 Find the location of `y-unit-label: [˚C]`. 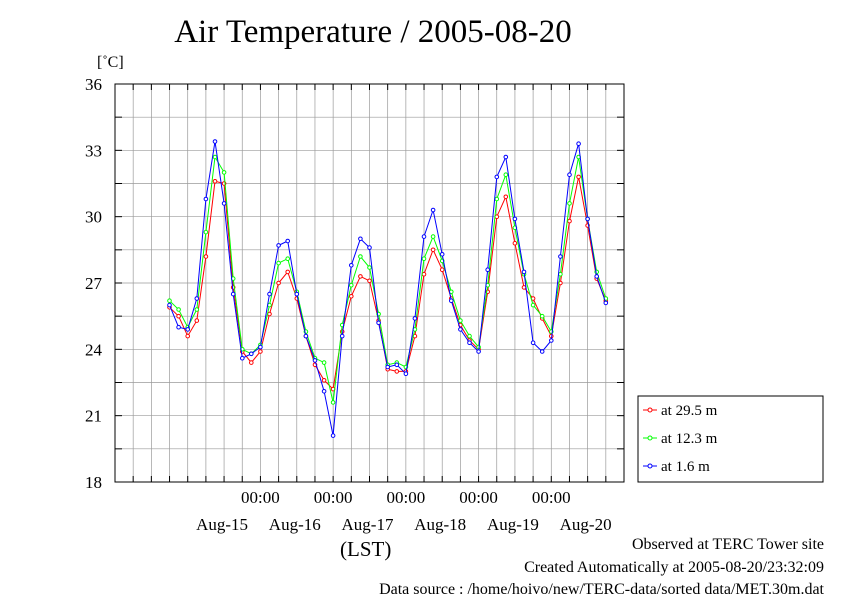

y-unit-label: [˚C] is located at coordinates (110, 62).